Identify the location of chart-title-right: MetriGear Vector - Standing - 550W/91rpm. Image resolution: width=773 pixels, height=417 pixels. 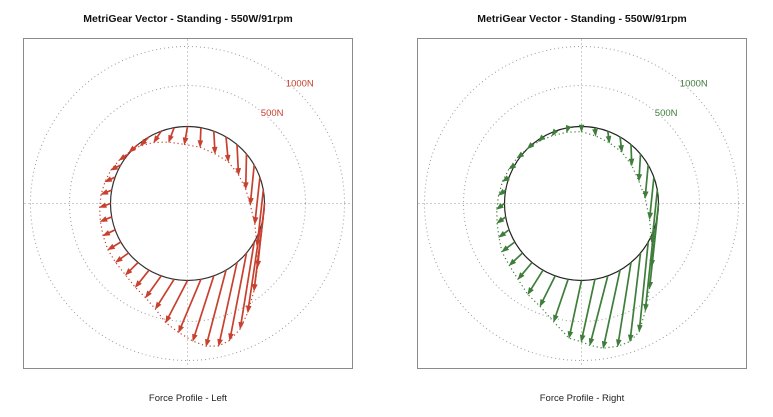
(582, 19).